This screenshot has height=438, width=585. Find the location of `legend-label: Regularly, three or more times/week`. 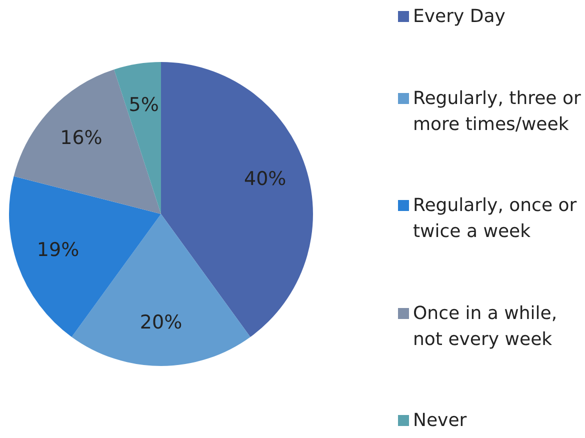

legend-label: Regularly, three or more times/week is located at coordinates (497, 111).